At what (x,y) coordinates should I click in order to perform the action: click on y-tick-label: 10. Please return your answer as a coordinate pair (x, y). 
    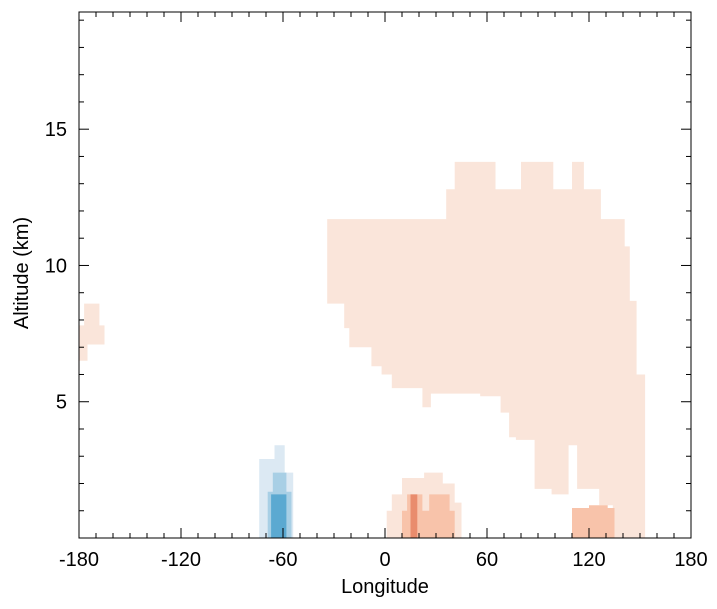
    Looking at the image, I should click on (56, 266).